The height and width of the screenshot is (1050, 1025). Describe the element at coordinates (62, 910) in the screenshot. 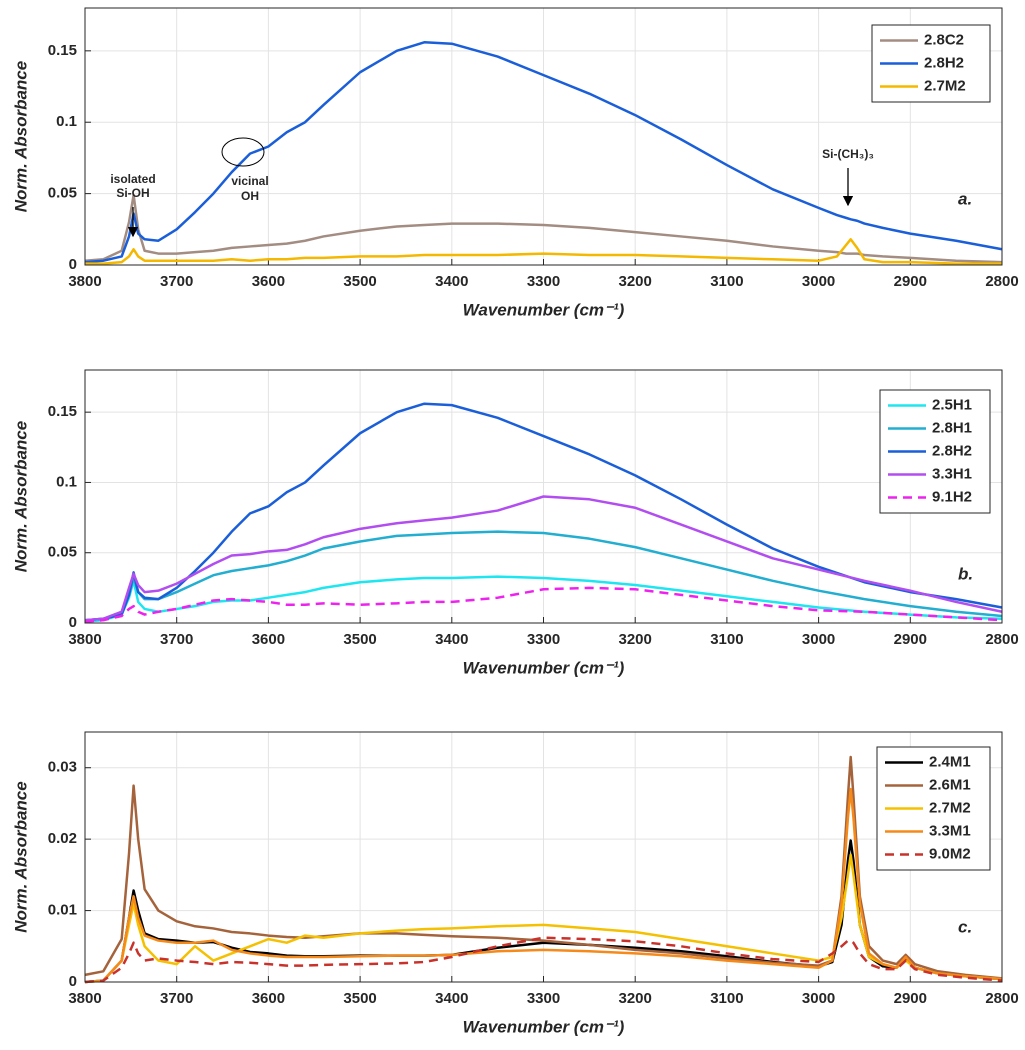

I see `y-tick-label: 0.01` at that location.